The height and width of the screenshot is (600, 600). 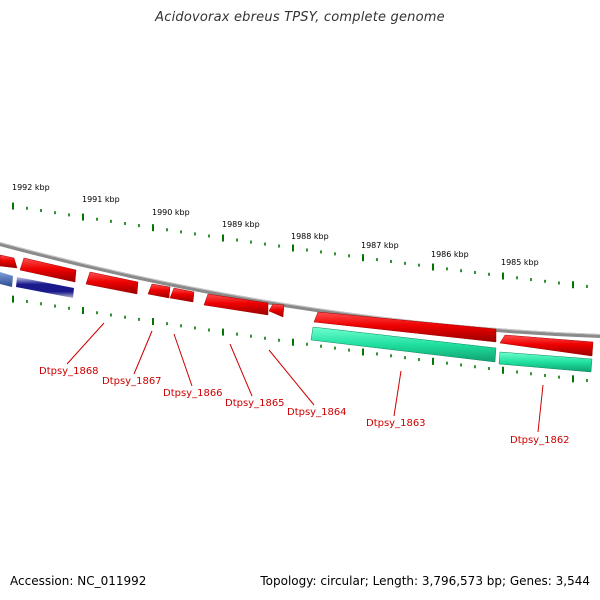 What do you see at coordinates (241, 224) in the screenshot?
I see `scale-label-1989: 1989 kbp` at bounding box center [241, 224].